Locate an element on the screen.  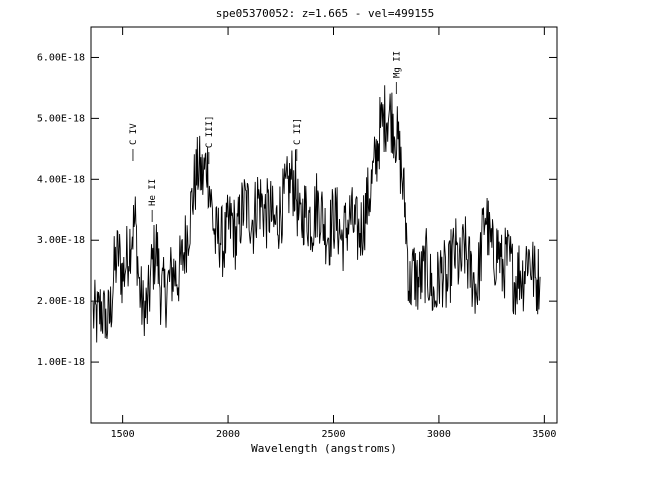
x-axis-title: Wavelength (angstroms) is located at coordinates (324, 448).